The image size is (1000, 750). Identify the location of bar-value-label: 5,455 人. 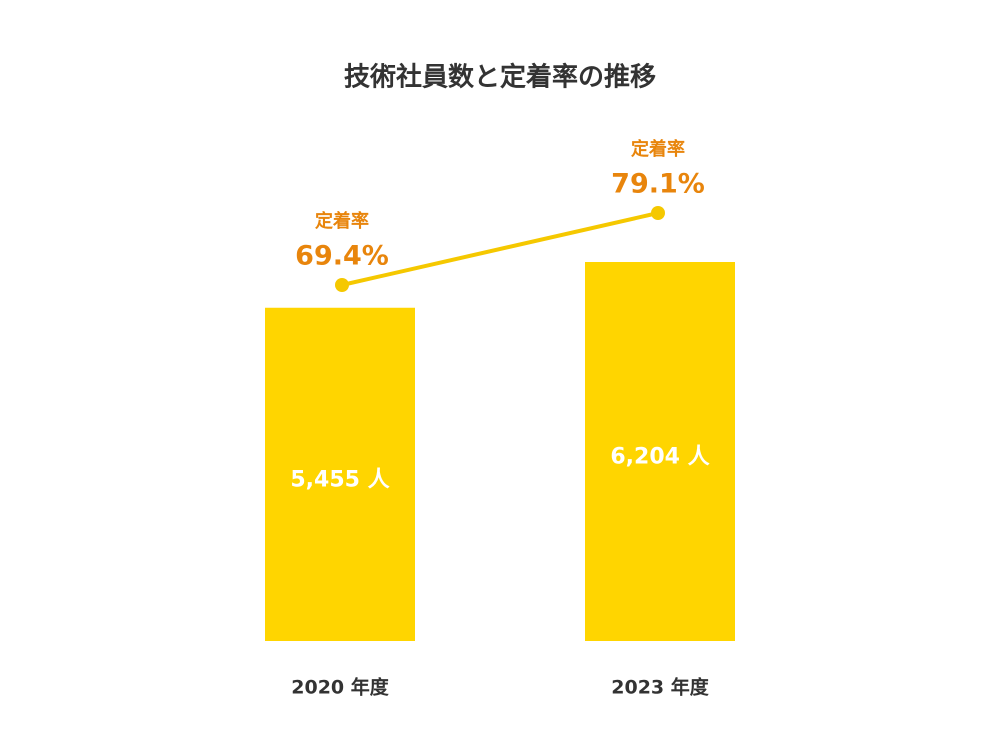
(339, 479).